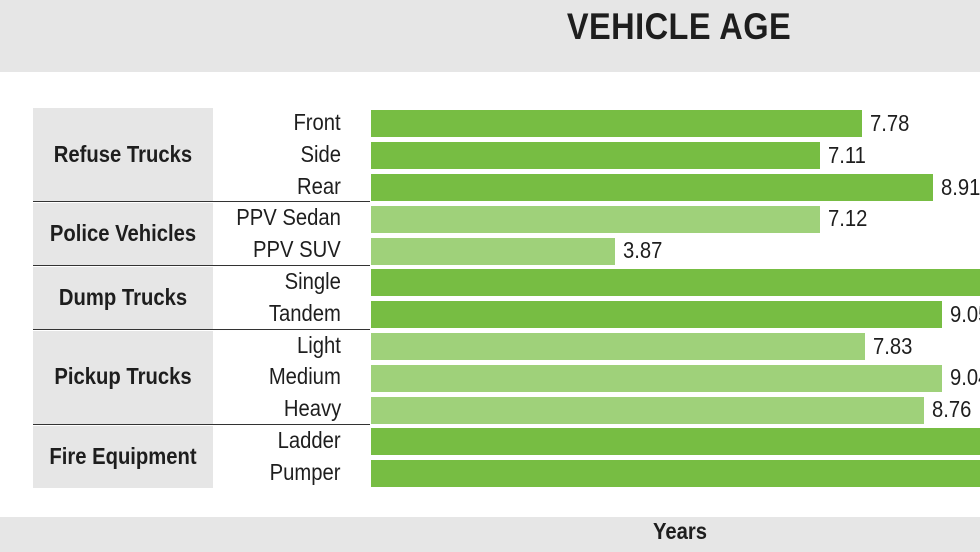 This screenshot has height=552, width=980. What do you see at coordinates (312, 280) in the screenshot?
I see `category-label: Single` at bounding box center [312, 280].